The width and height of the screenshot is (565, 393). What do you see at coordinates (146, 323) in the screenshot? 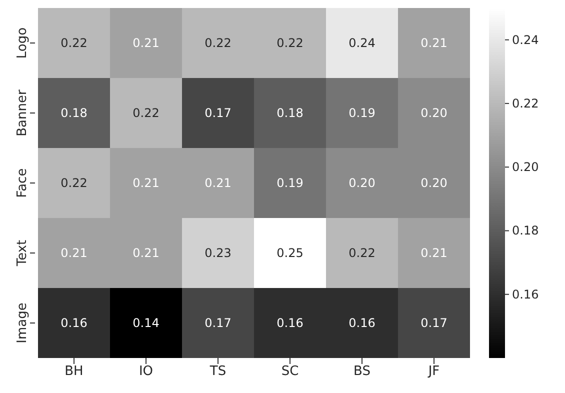
I see `data-label: 0.14` at bounding box center [146, 323].